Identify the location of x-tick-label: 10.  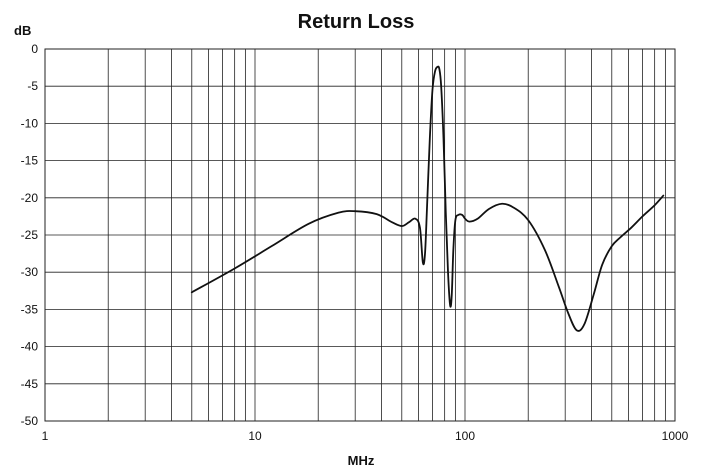
(255, 436).